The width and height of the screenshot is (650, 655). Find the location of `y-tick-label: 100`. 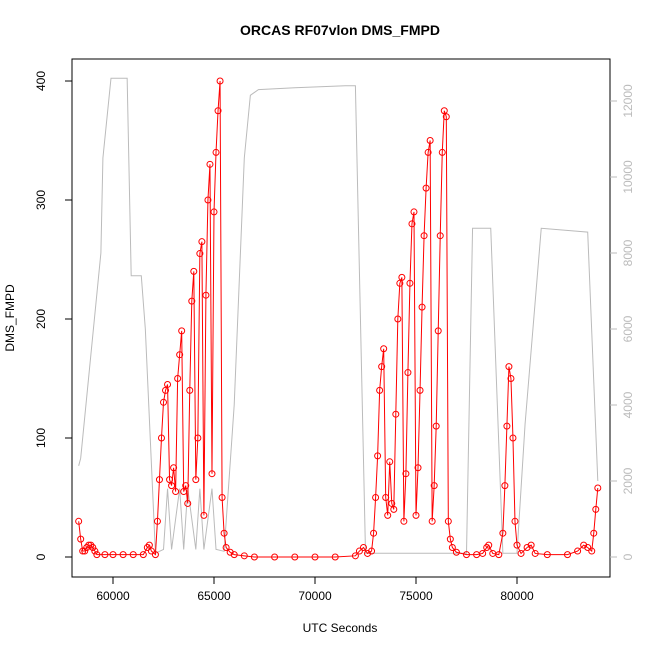

y-tick-label: 100 is located at coordinates (41, 438).